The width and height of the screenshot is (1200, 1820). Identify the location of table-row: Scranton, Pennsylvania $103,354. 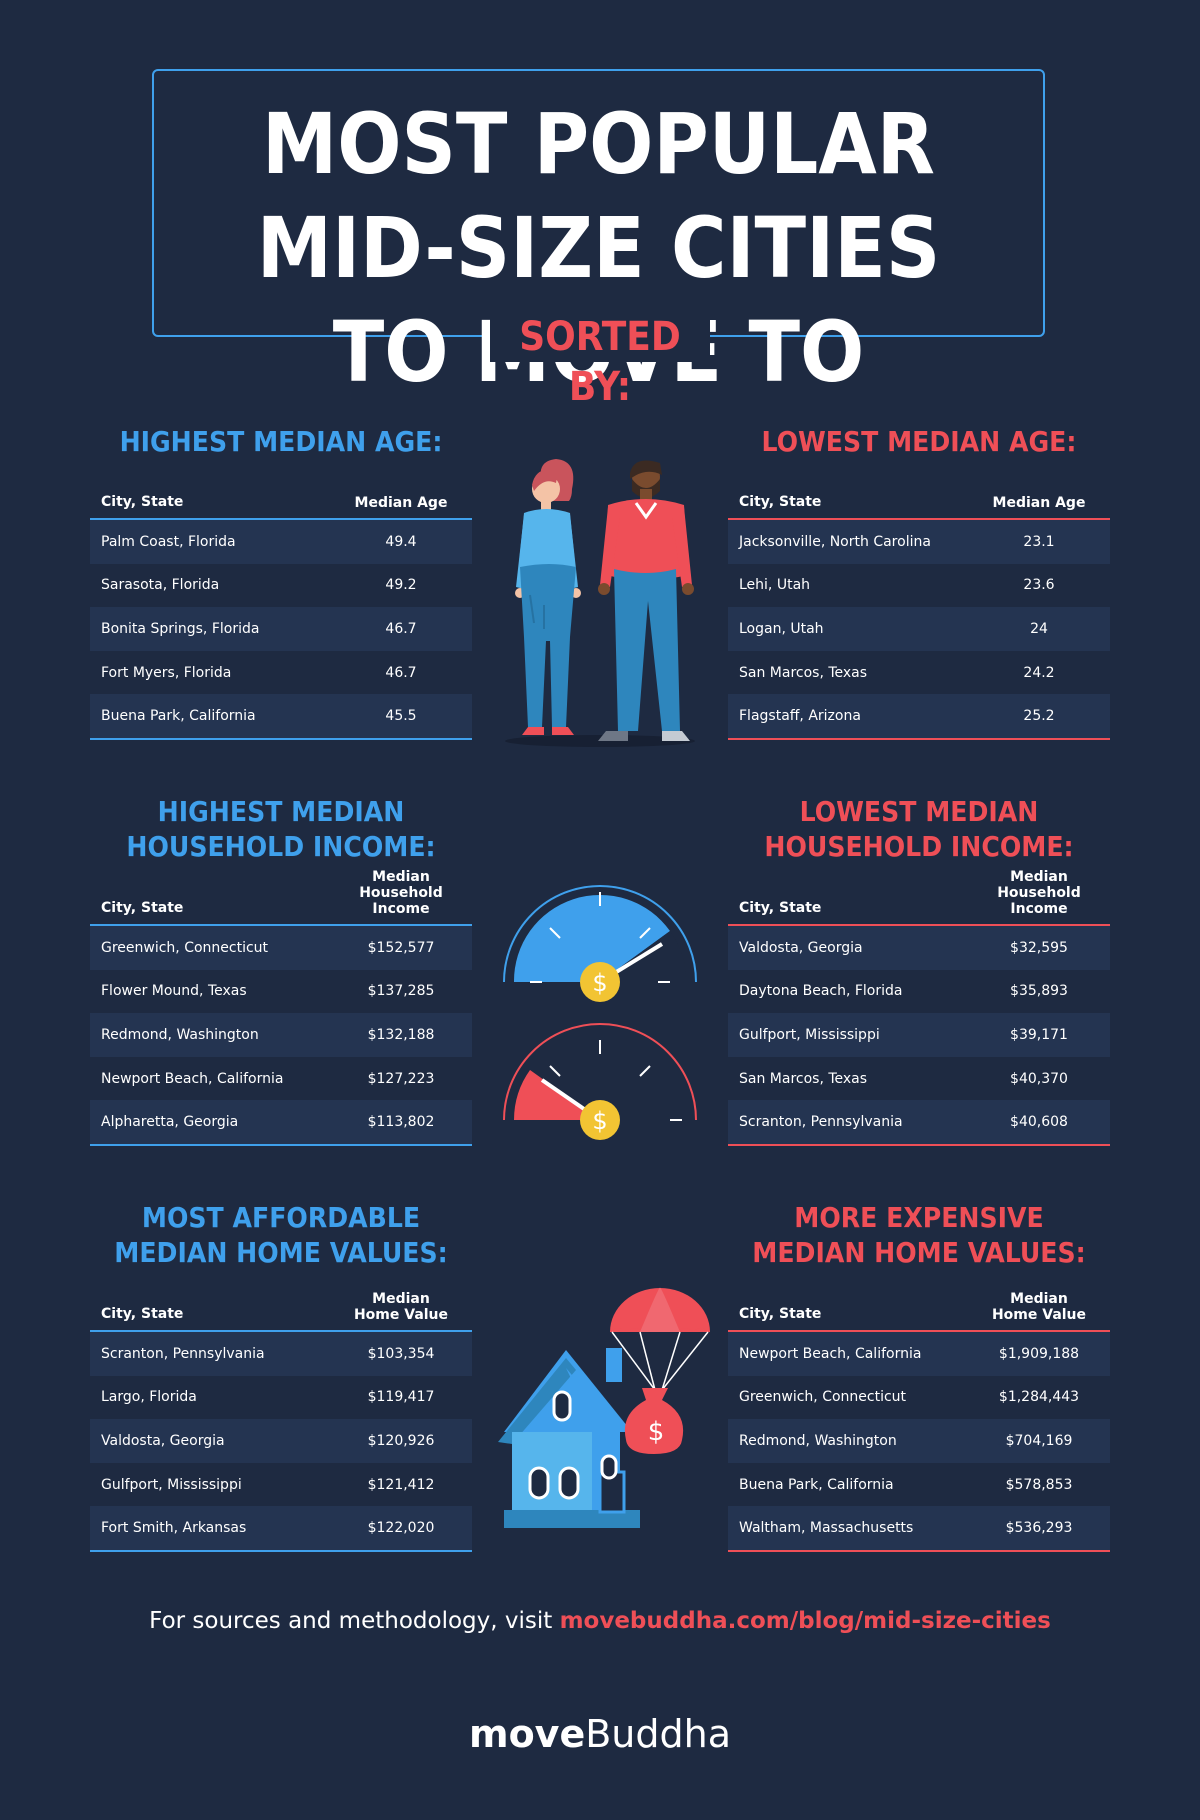
(281, 1354).